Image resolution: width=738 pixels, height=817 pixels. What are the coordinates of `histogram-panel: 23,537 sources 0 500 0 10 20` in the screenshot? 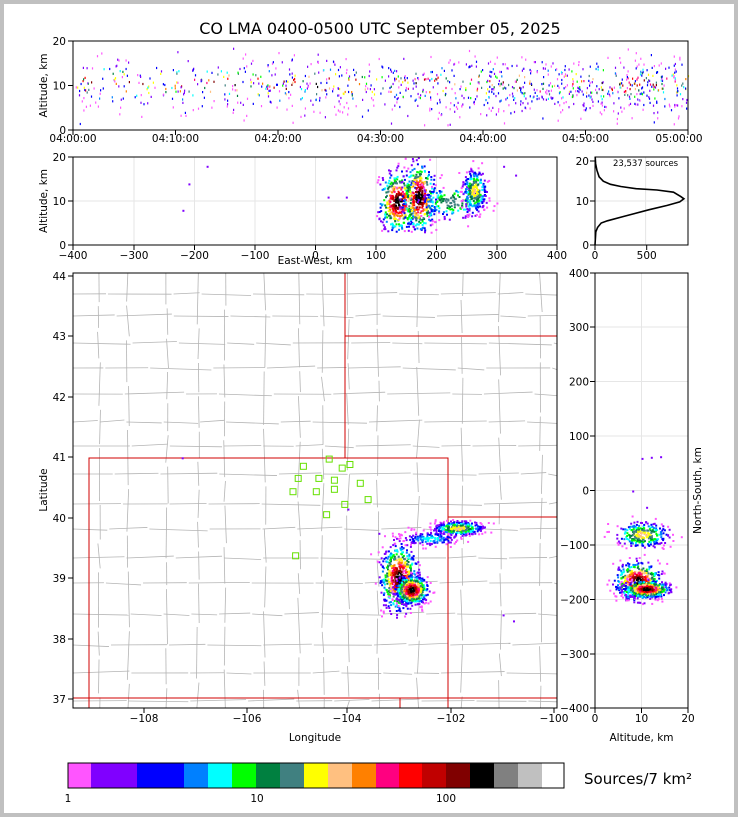 It's located at (632, 209).